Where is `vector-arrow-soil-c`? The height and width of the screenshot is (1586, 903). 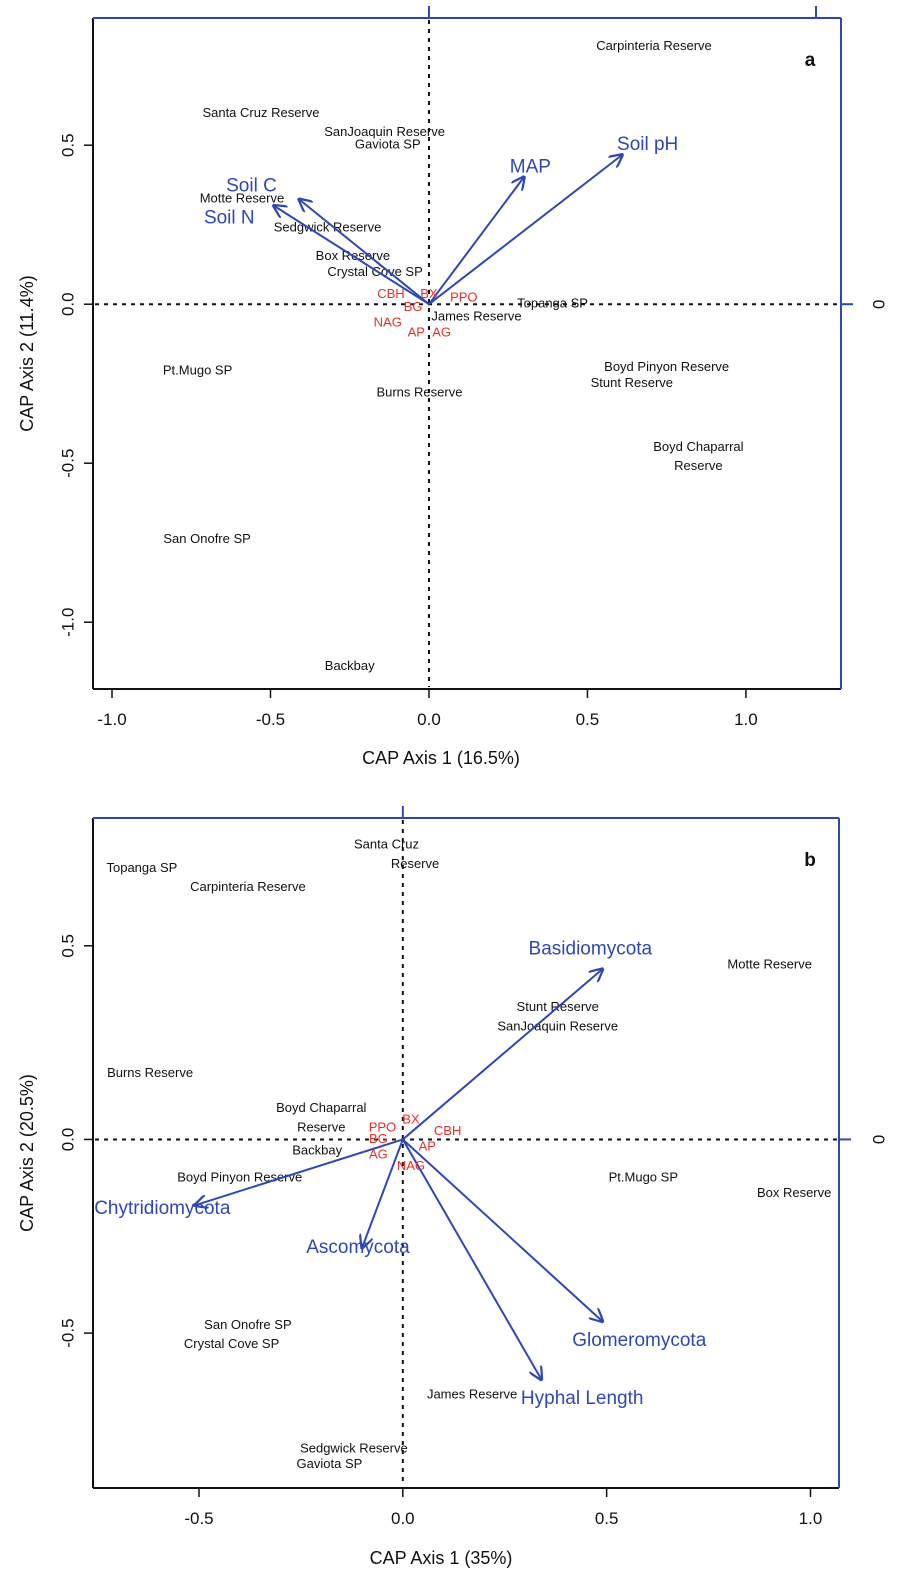
vector-arrow-soil-c is located at coordinates (364, 252).